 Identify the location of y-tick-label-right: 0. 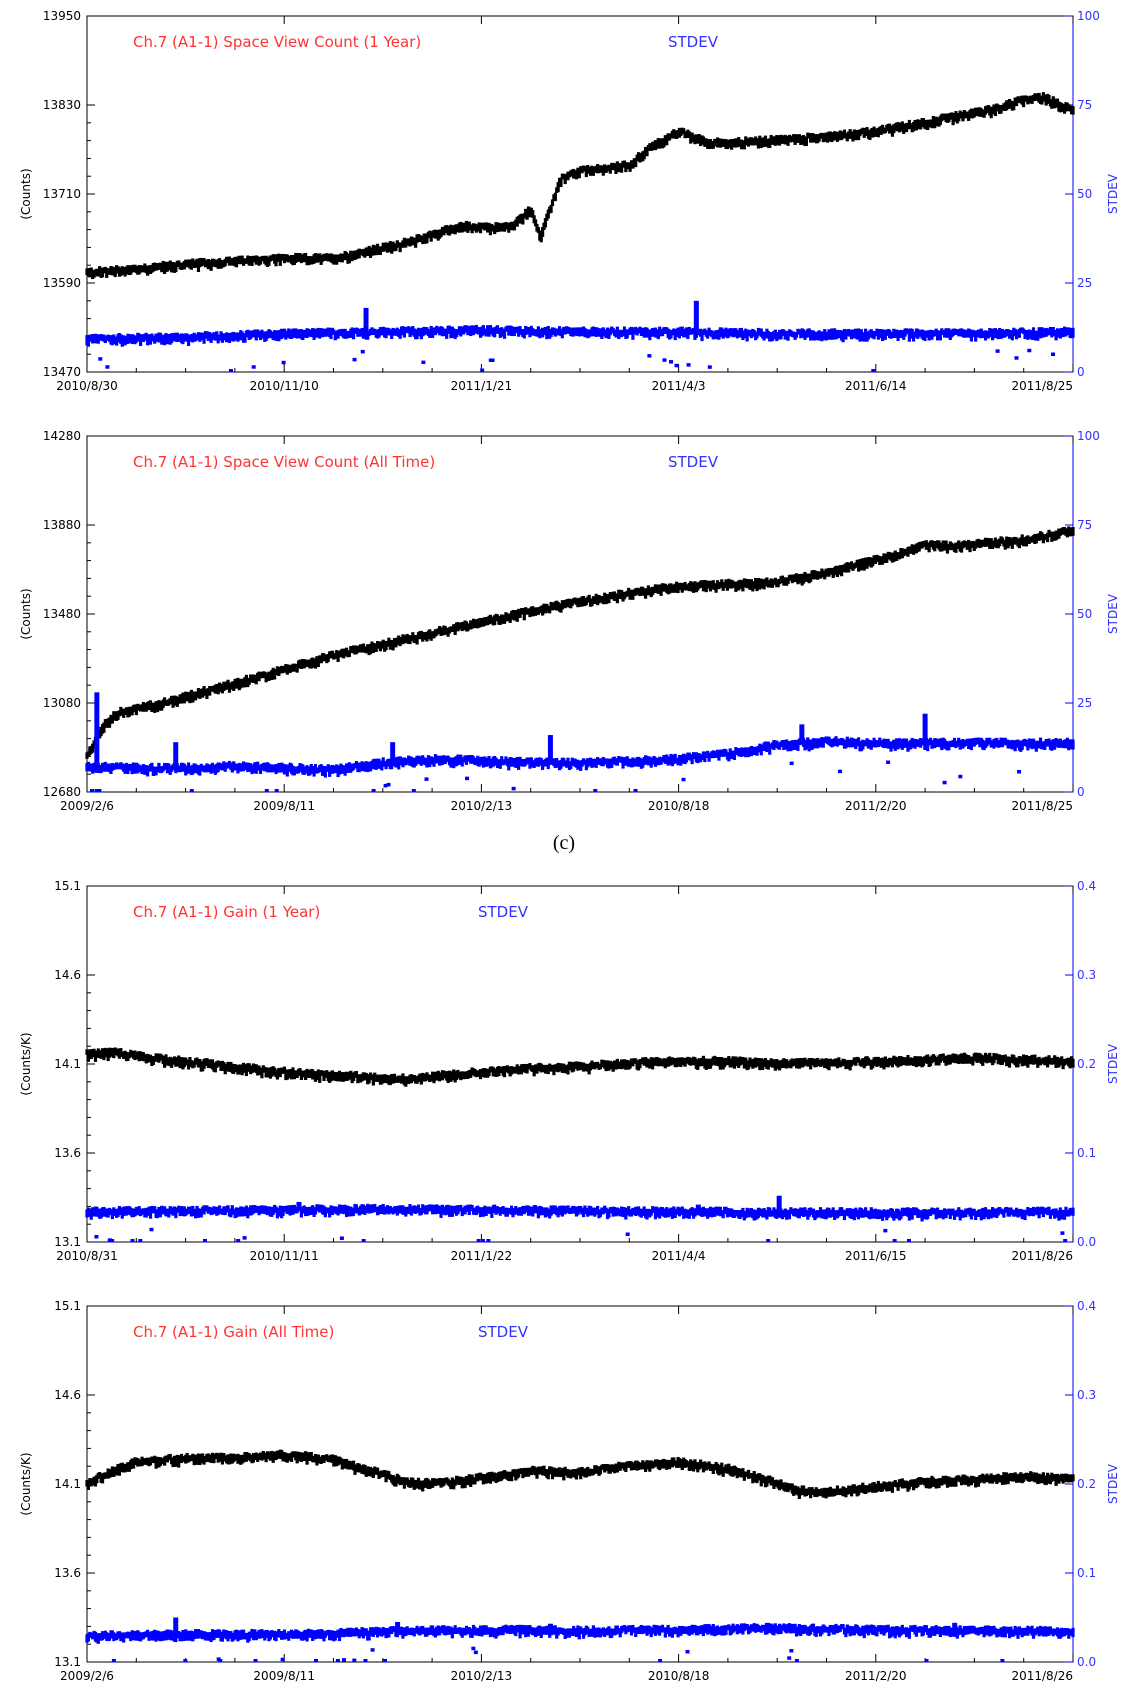
(1081, 792).